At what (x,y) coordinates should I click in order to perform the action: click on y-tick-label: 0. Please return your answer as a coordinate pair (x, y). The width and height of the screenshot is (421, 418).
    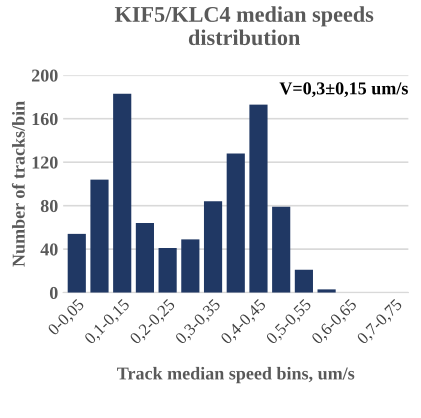
    Looking at the image, I should click on (54, 293).